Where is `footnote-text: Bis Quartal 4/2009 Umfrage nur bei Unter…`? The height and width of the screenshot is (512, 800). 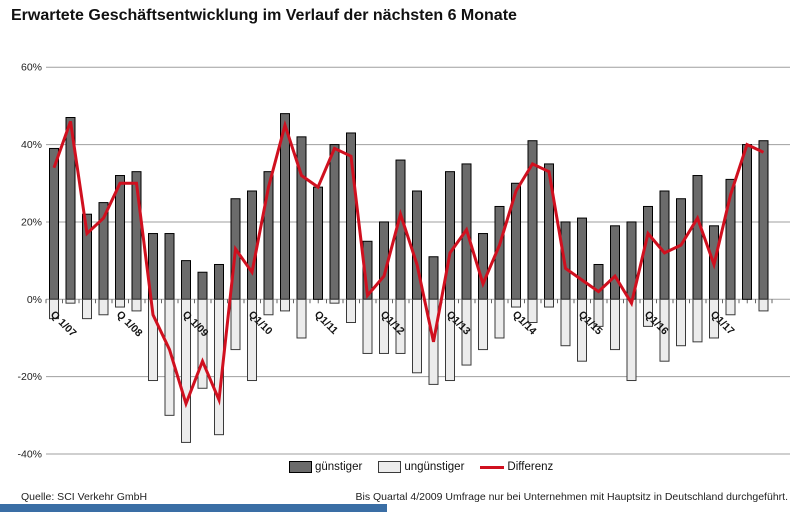 footnote-text: Bis Quartal 4/2009 Umfrage nur bei Unter… is located at coordinates (571, 497).